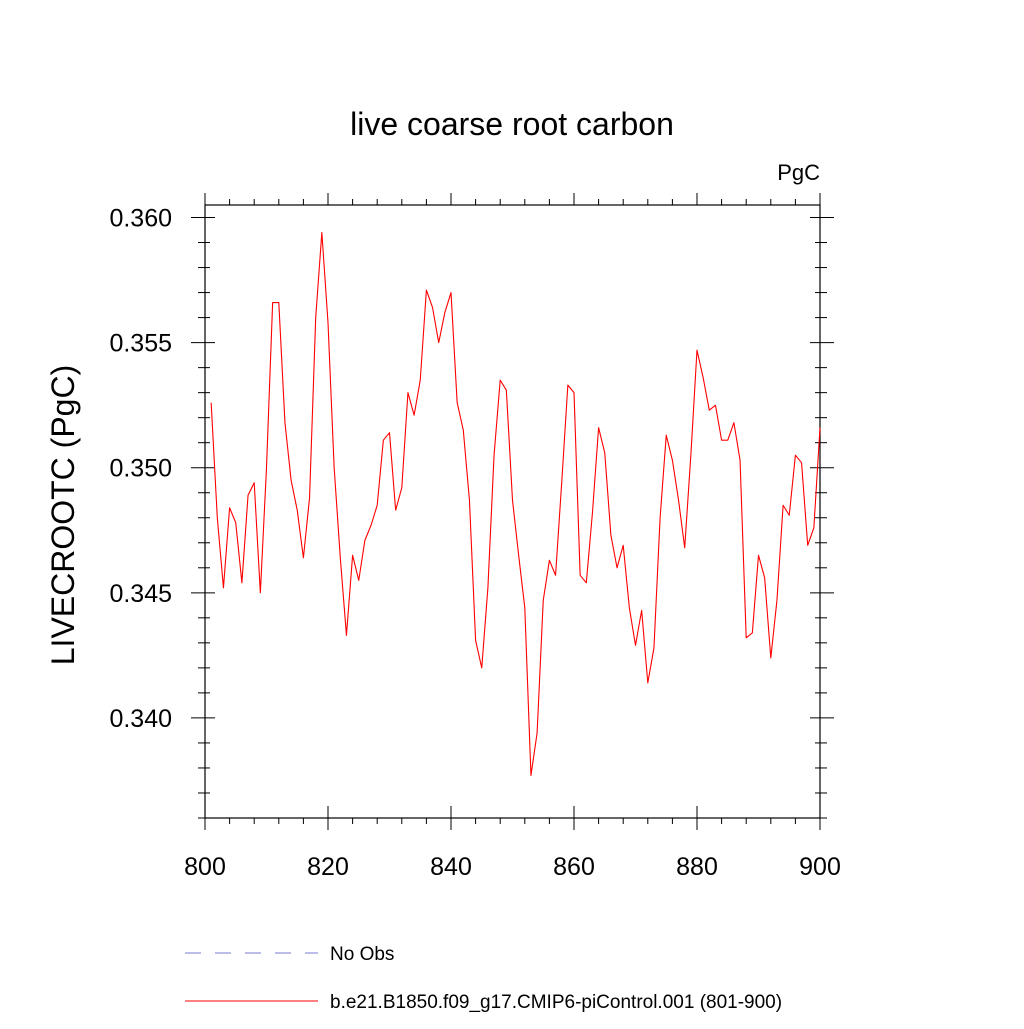 This screenshot has height=1029, width=1024. Describe the element at coordinates (63, 515) in the screenshot. I see `y-axis-label: LIVECROOTC (PgC)` at that location.